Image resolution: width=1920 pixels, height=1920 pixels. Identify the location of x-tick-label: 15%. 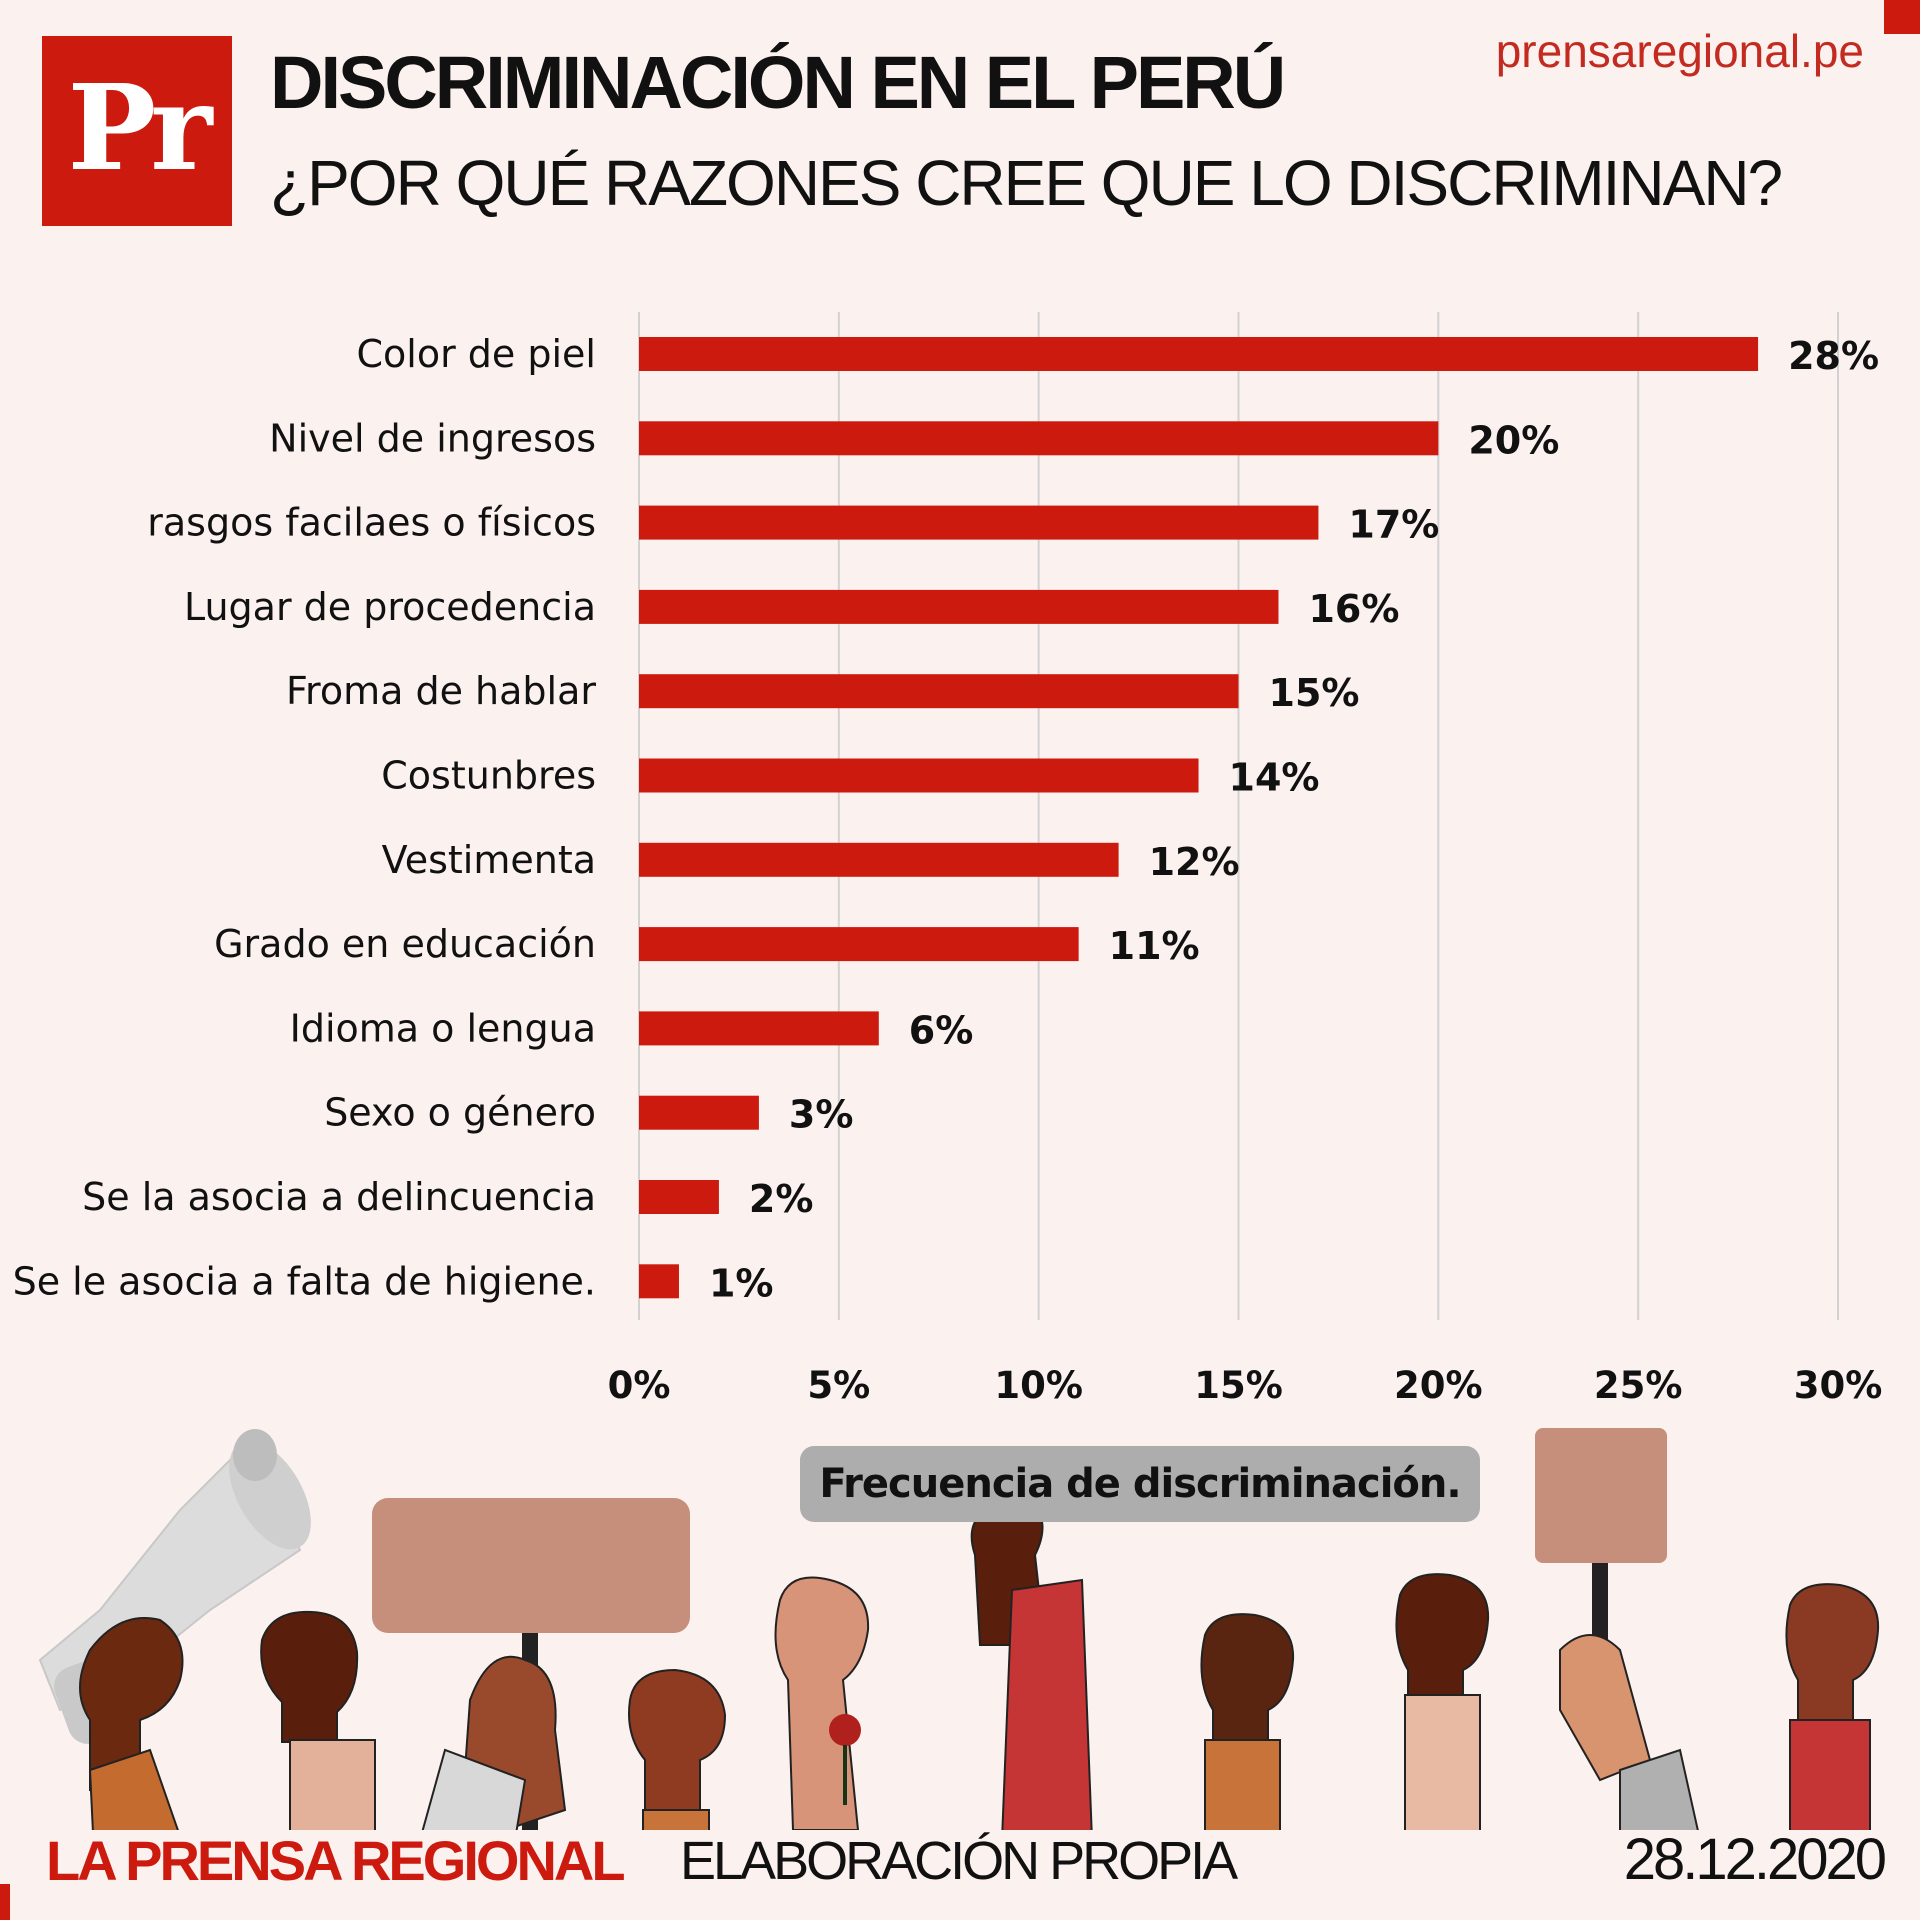
(1238, 1385).